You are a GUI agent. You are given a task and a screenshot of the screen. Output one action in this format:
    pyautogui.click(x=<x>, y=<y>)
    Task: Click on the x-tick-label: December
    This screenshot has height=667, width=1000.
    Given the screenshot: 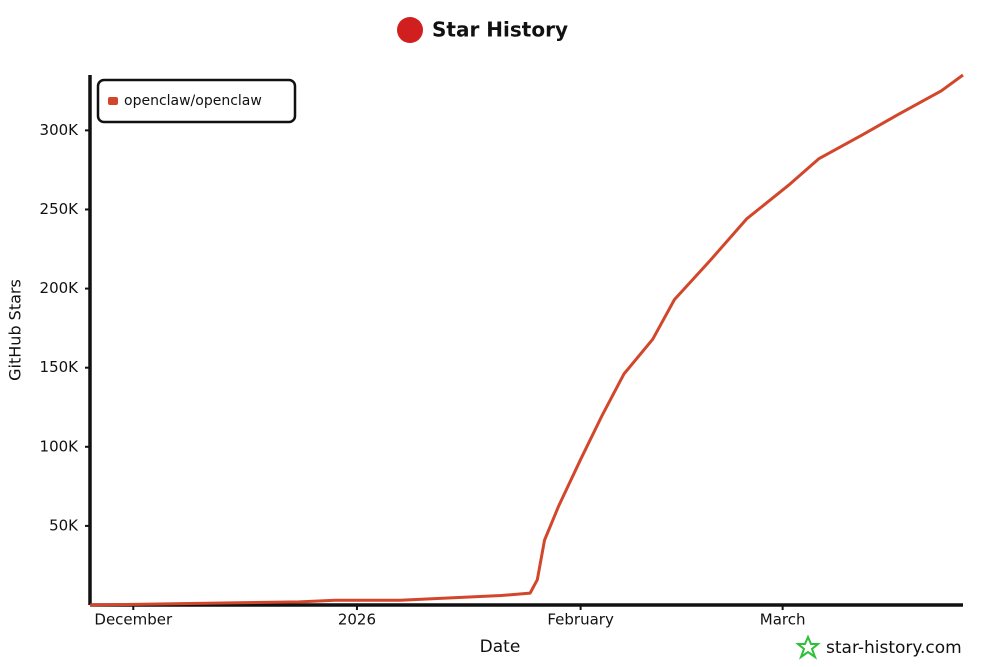 What is the action you would take?
    pyautogui.click(x=133, y=620)
    